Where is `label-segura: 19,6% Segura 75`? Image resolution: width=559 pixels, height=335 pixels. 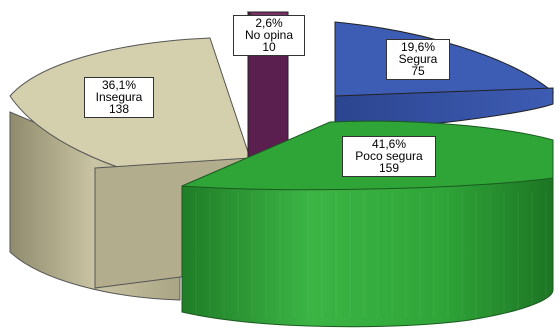
label-segura: 19,6% Segura 75 is located at coordinates (418, 59).